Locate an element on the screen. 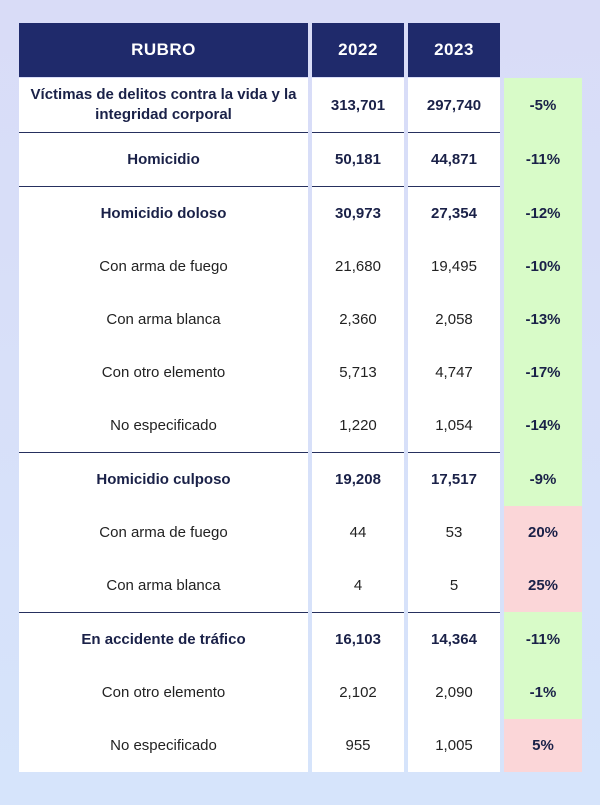 The width and height of the screenshot is (600, 805). change-percent: -5% is located at coordinates (543, 105).